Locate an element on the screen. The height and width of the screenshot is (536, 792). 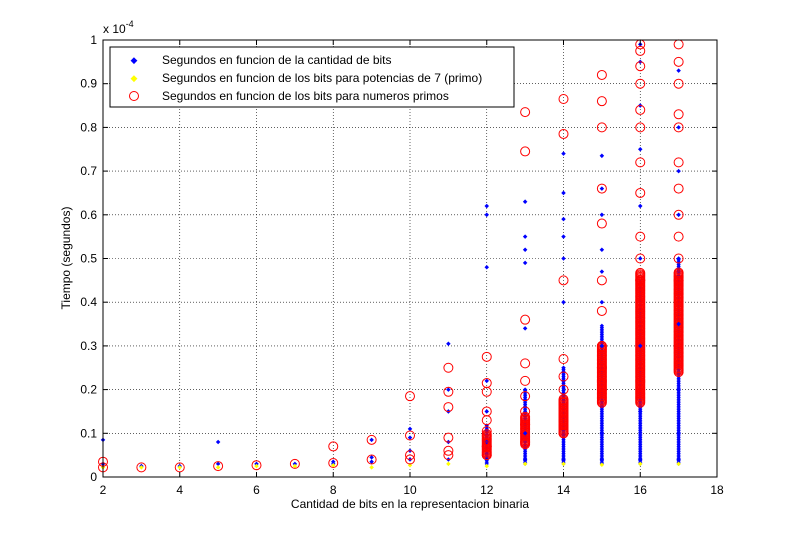
y-tick-label: 0 is located at coordinates (93, 477).